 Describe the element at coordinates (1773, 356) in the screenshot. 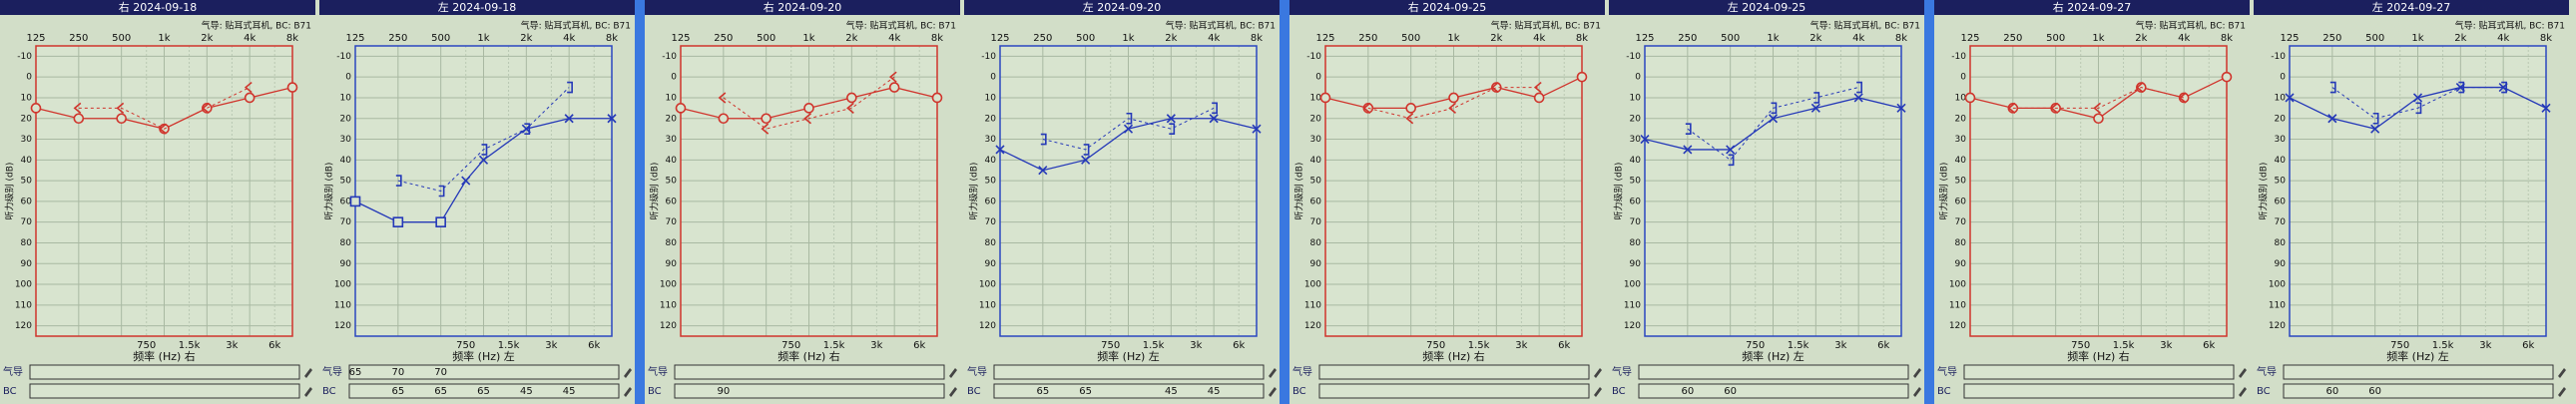

I see `x-axis-label: 频率 (Hz) 左` at that location.